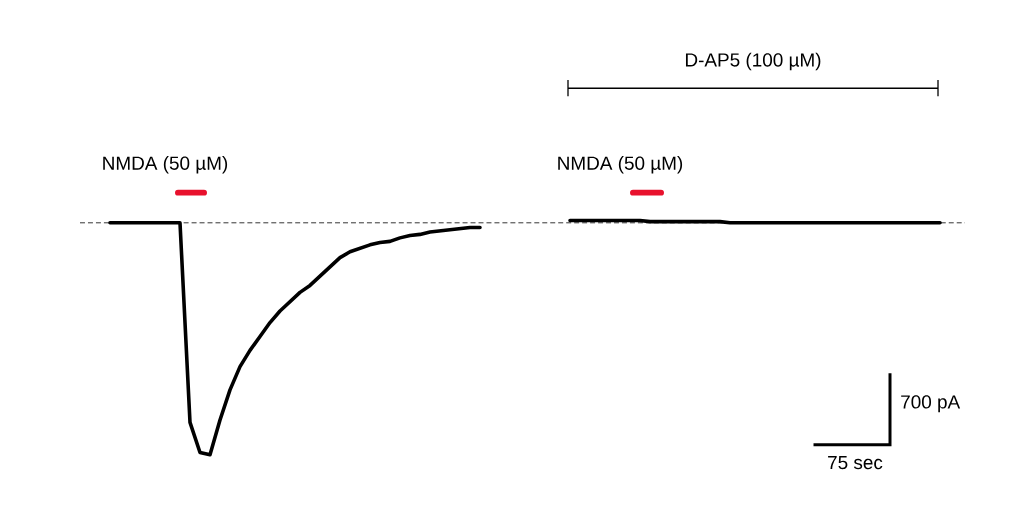  What do you see at coordinates (931, 404) in the screenshot?
I see `annotation: 700 pA` at bounding box center [931, 404].